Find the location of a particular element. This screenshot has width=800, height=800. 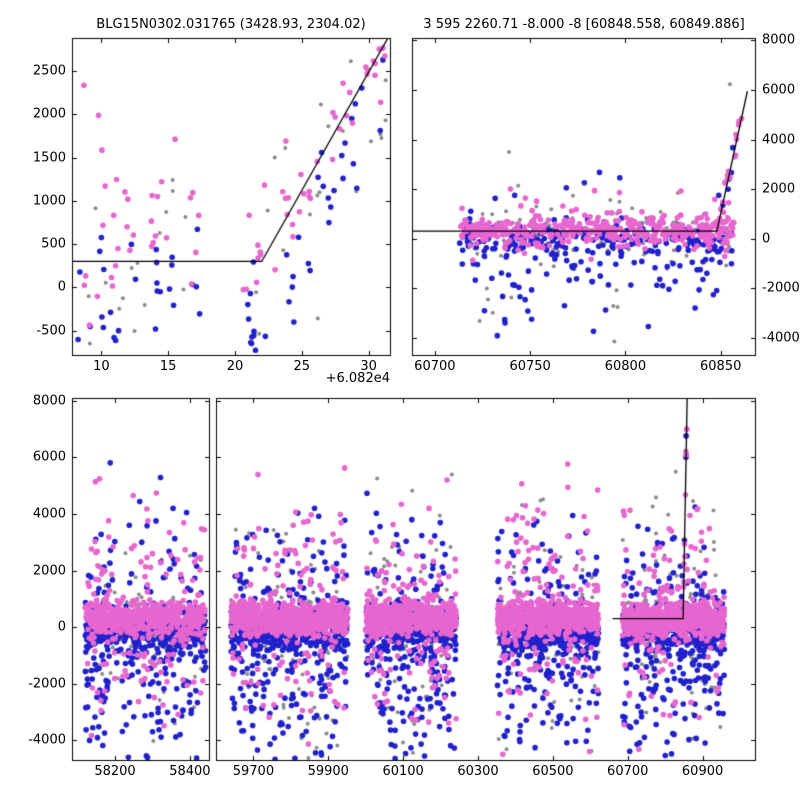

x-tick-label: 20 is located at coordinates (235, 366).